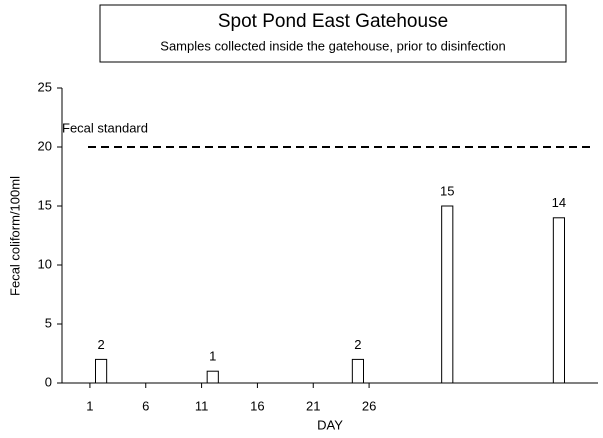 The image size is (603, 438). Describe the element at coordinates (212, 356) in the screenshot. I see `value-label: 1` at that location.